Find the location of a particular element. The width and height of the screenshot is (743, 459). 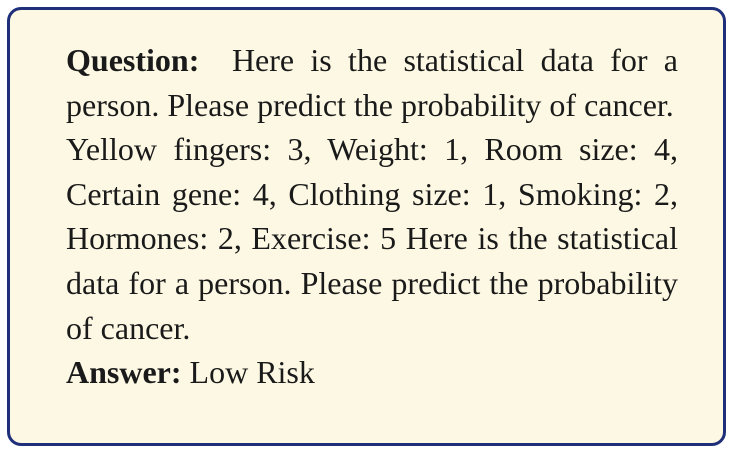

answer-label: Answer: is located at coordinates (124, 372).